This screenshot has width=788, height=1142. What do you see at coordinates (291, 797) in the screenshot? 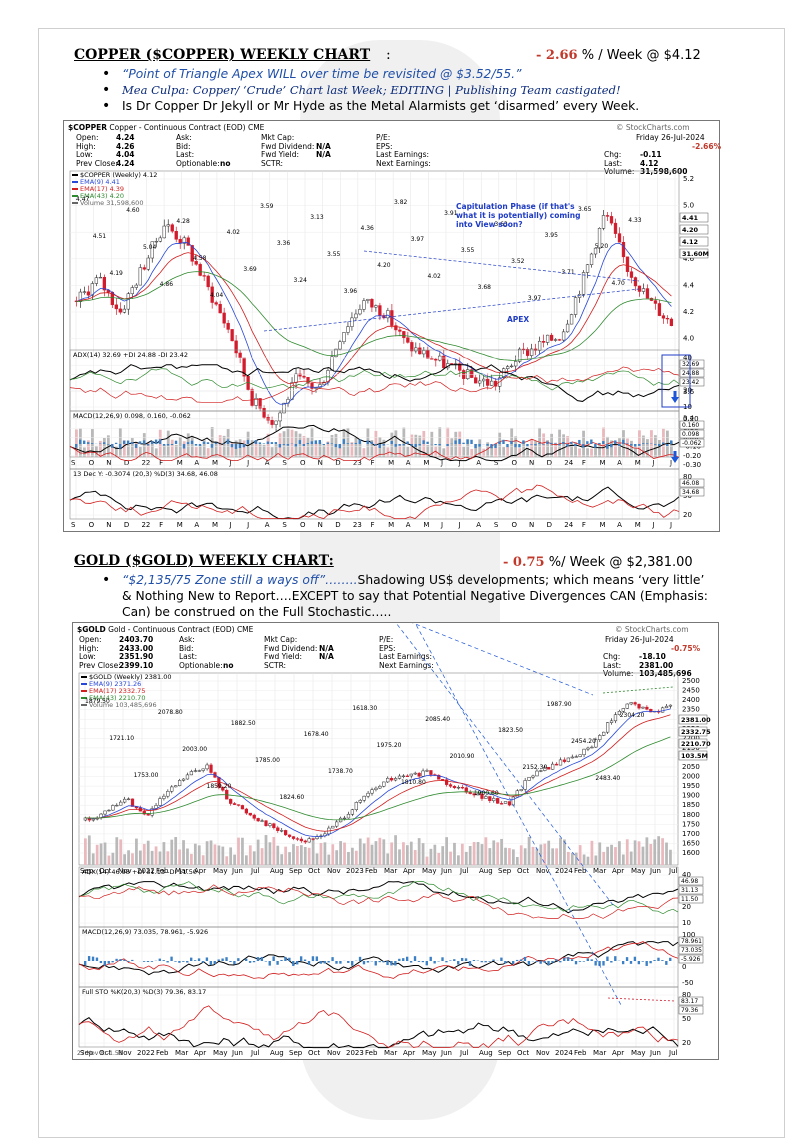
I see `price-point-label: 1824.60` at bounding box center [291, 797].